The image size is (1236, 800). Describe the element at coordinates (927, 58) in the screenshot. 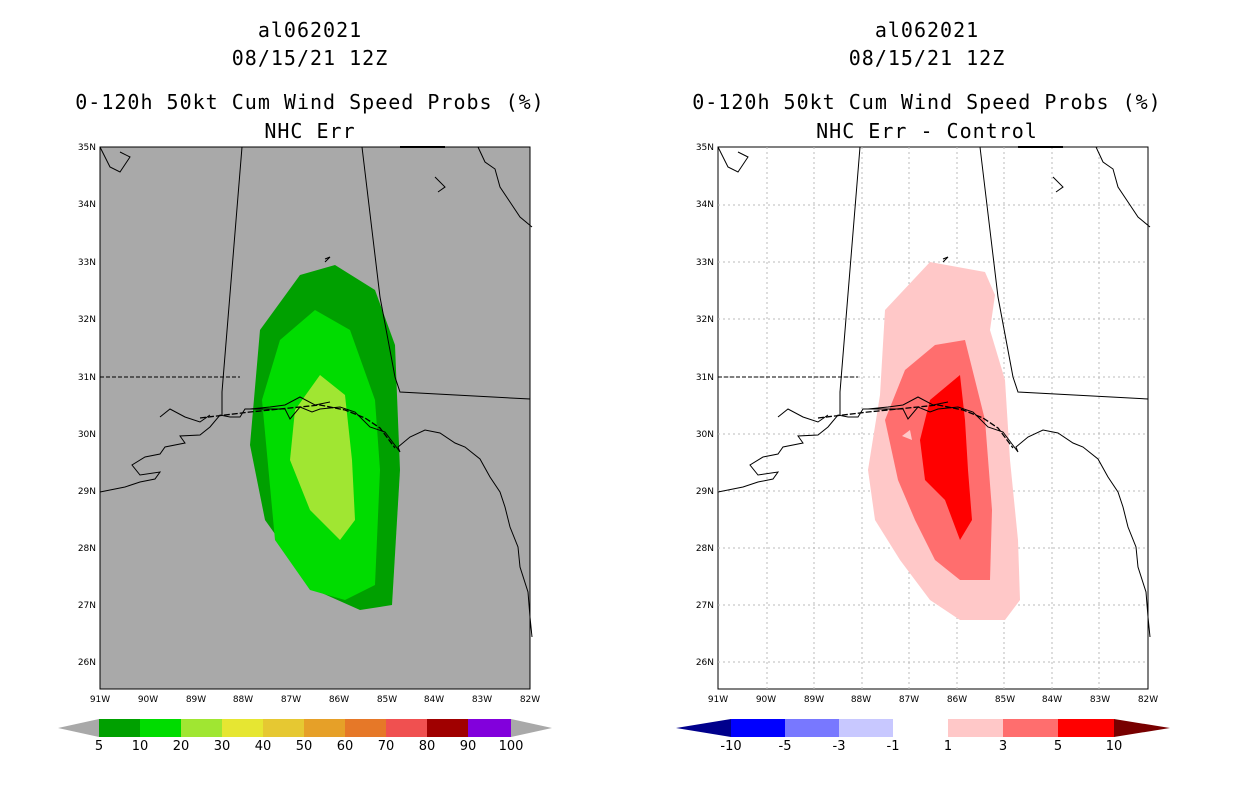

I see `right-date: 08/15/21 12Z` at that location.